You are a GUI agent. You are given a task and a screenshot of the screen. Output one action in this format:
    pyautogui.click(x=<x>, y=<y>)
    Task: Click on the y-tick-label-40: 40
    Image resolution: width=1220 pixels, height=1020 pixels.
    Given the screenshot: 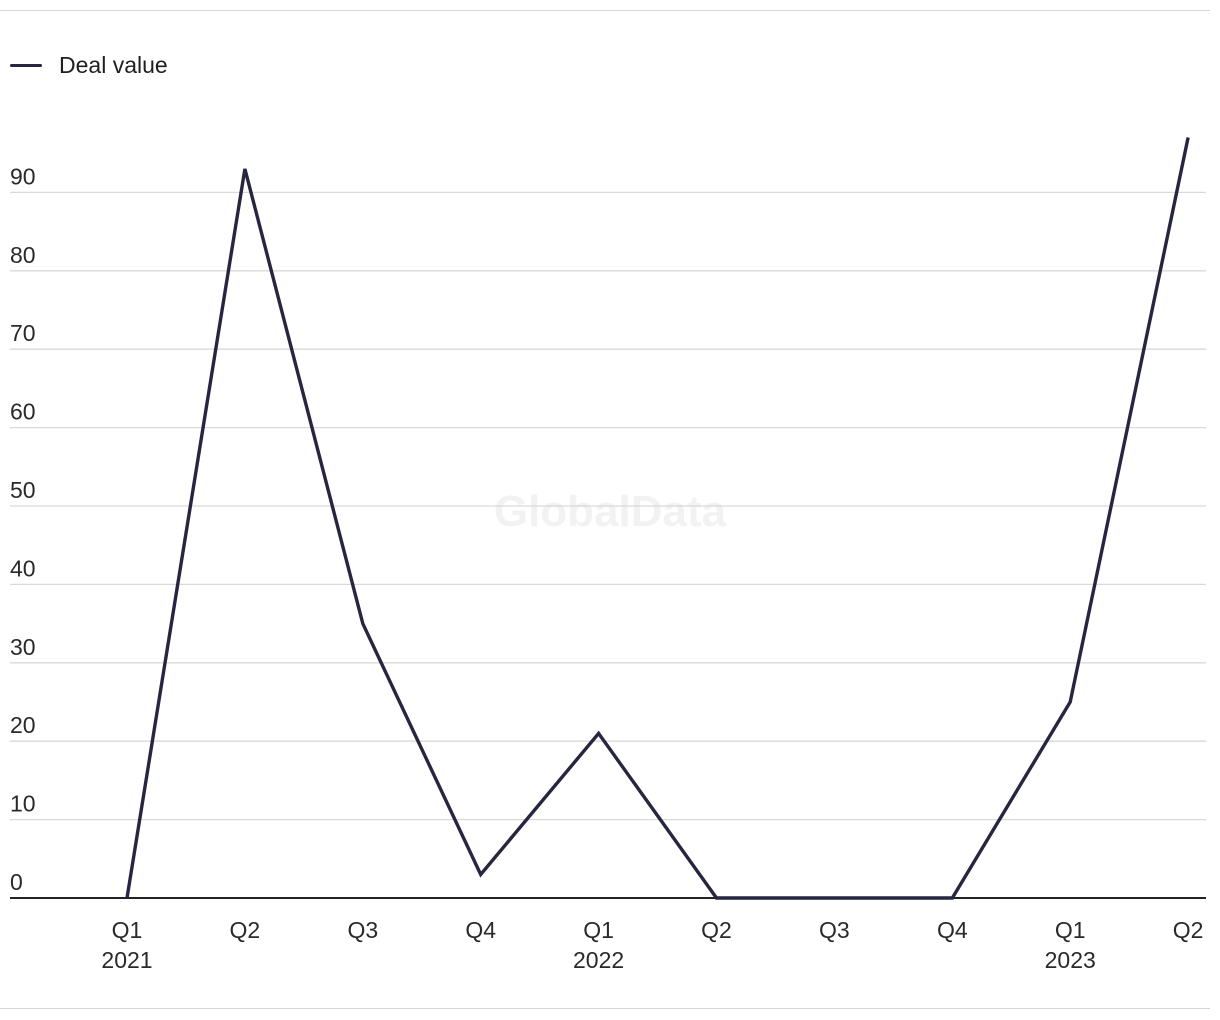 What is the action you would take?
    pyautogui.click(x=23, y=568)
    